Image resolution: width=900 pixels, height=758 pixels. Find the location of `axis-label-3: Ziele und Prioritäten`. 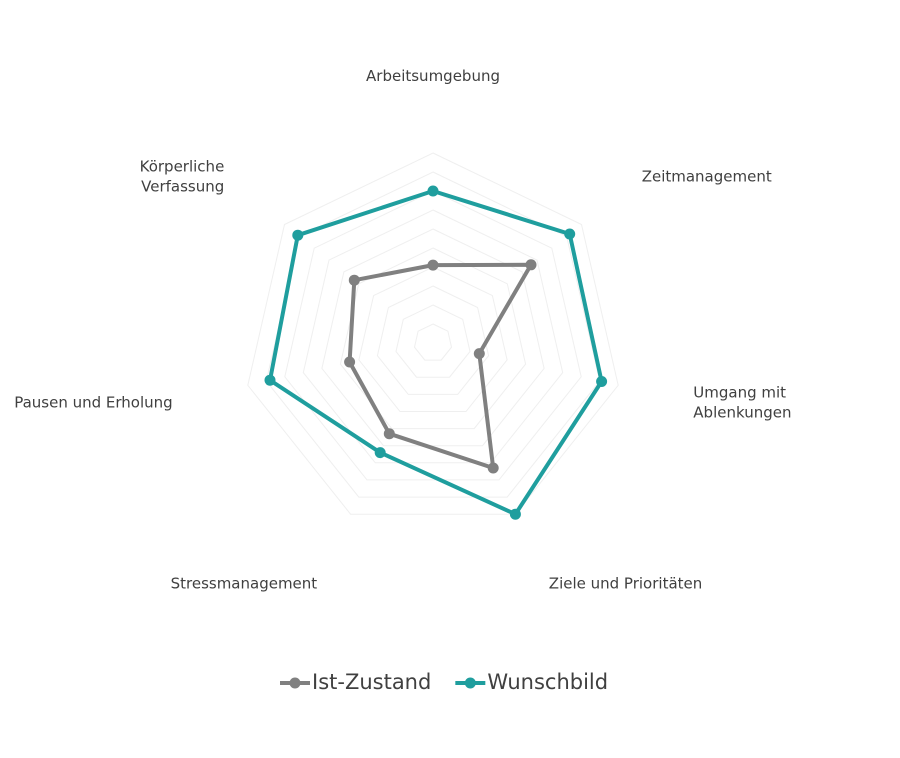

axis-label-3: Ziele und Prioritäten is located at coordinates (625, 583).